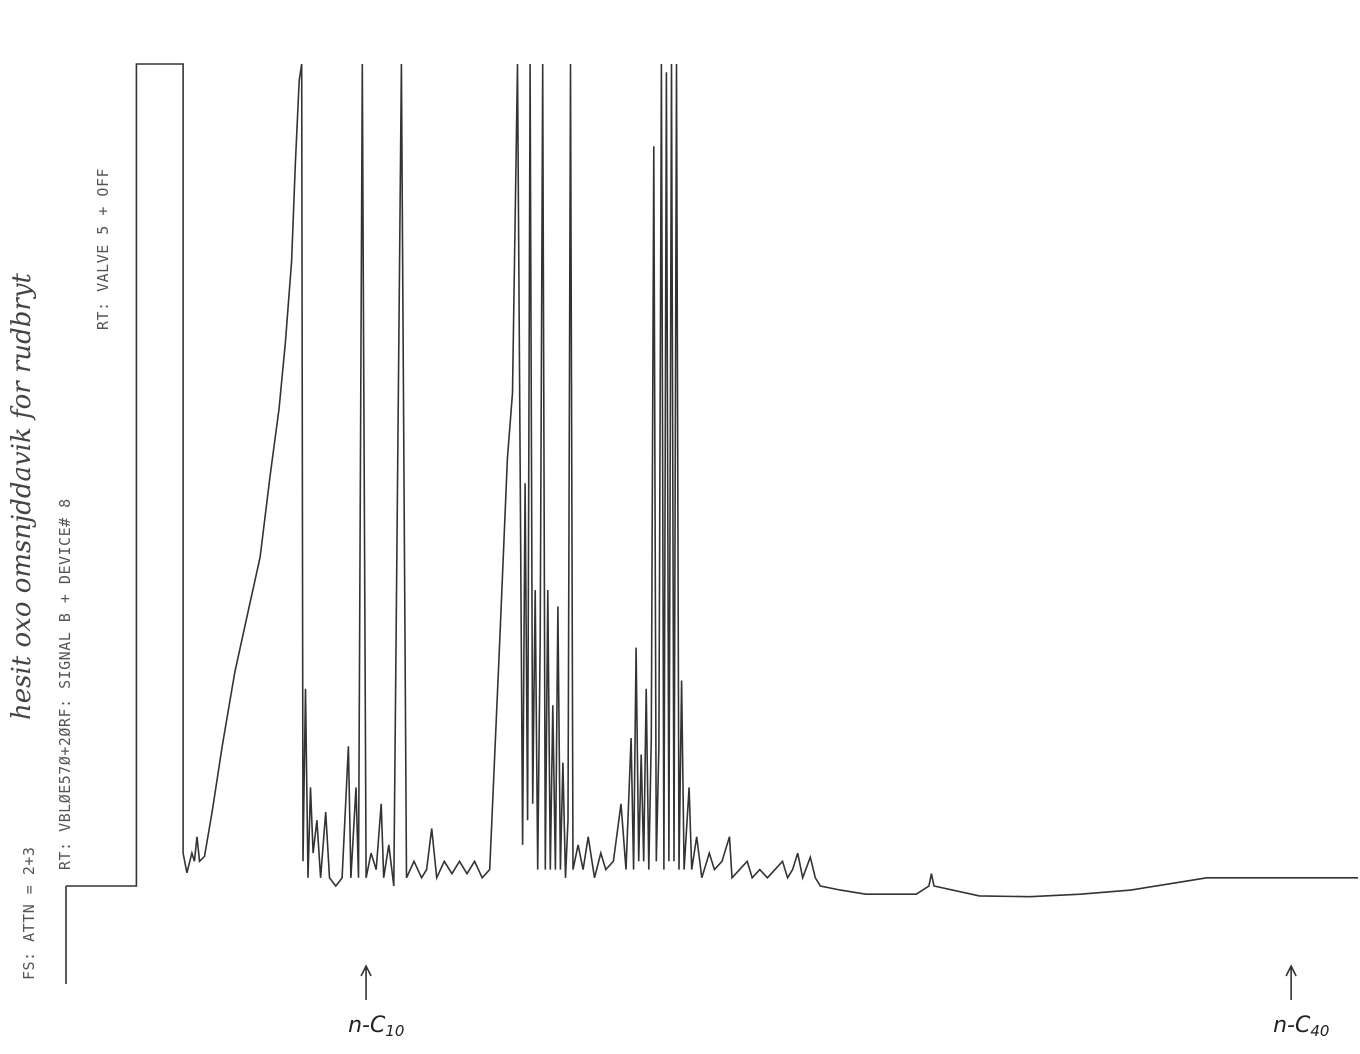  Describe the element at coordinates (376, 1002) in the screenshot. I see `marker-n-c10: n-C10` at that location.